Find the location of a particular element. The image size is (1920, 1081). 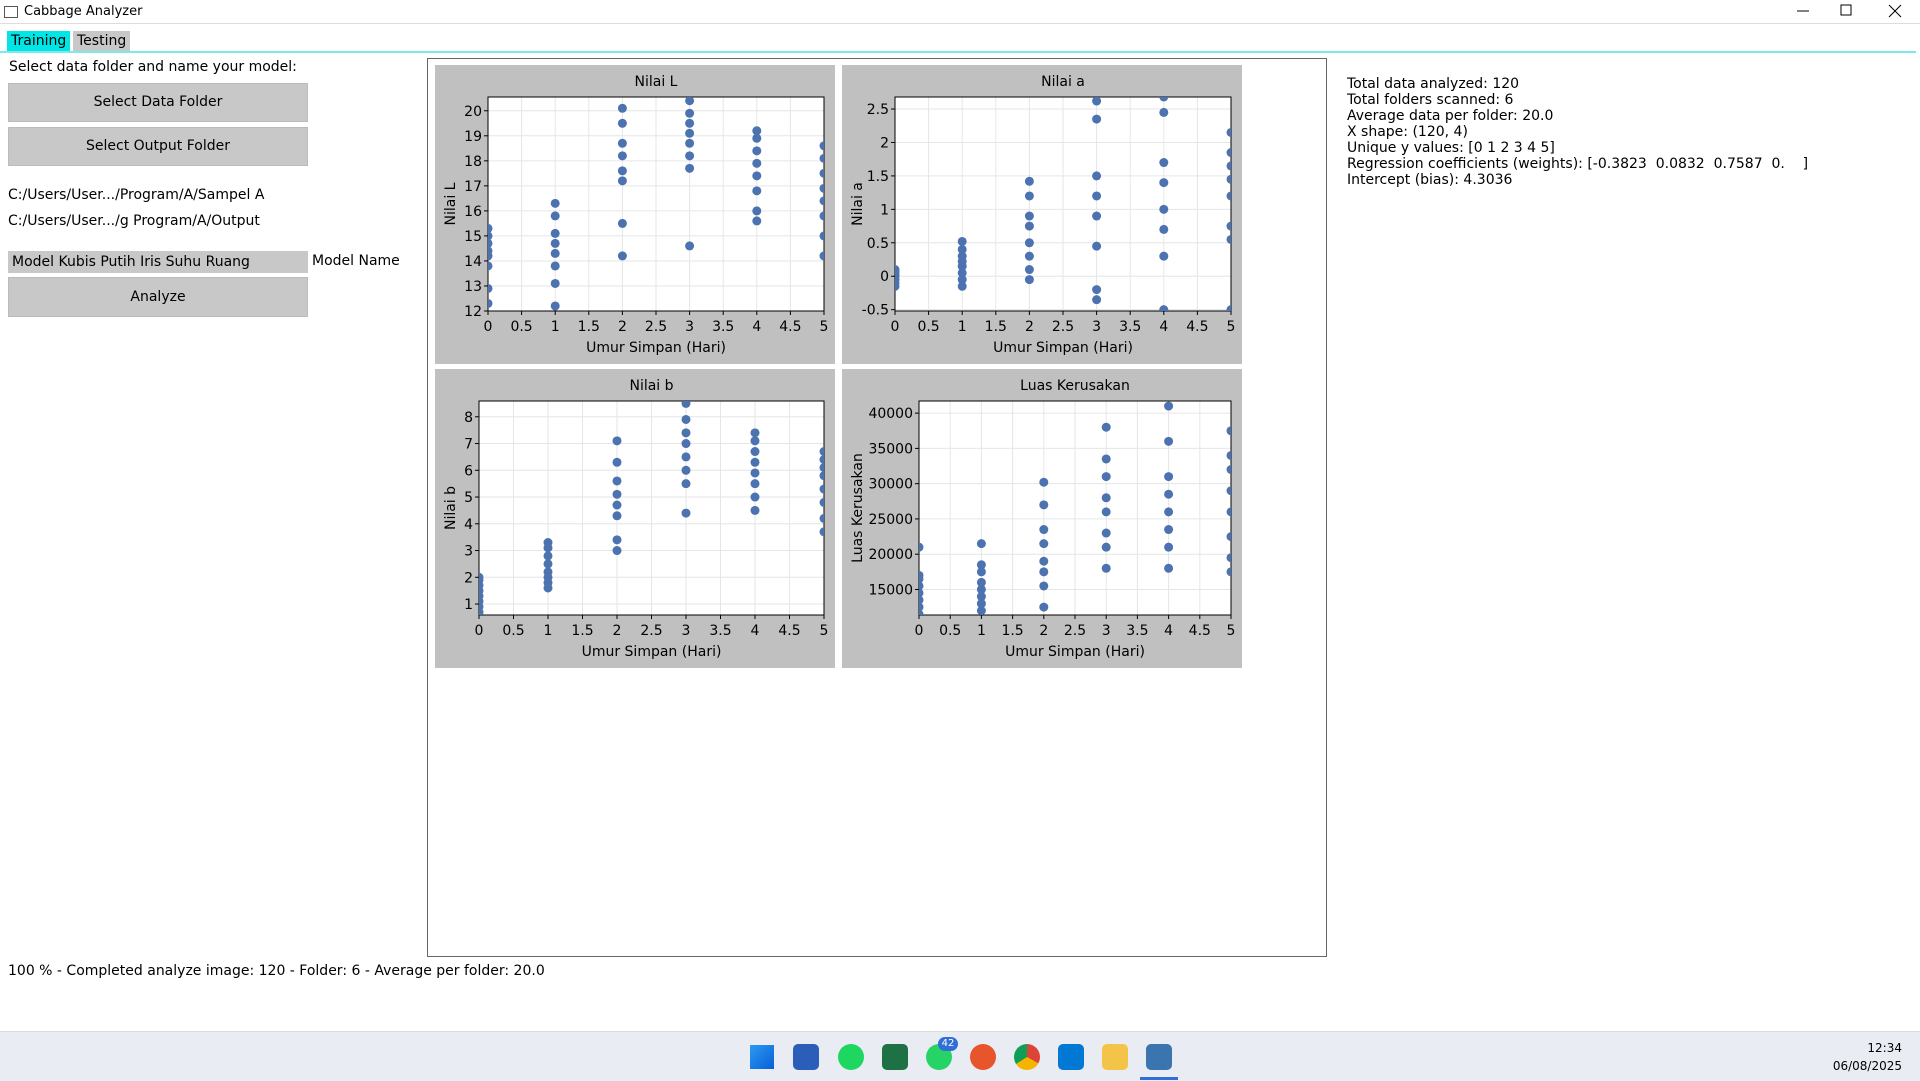

close is located at coordinates (1895, 11).